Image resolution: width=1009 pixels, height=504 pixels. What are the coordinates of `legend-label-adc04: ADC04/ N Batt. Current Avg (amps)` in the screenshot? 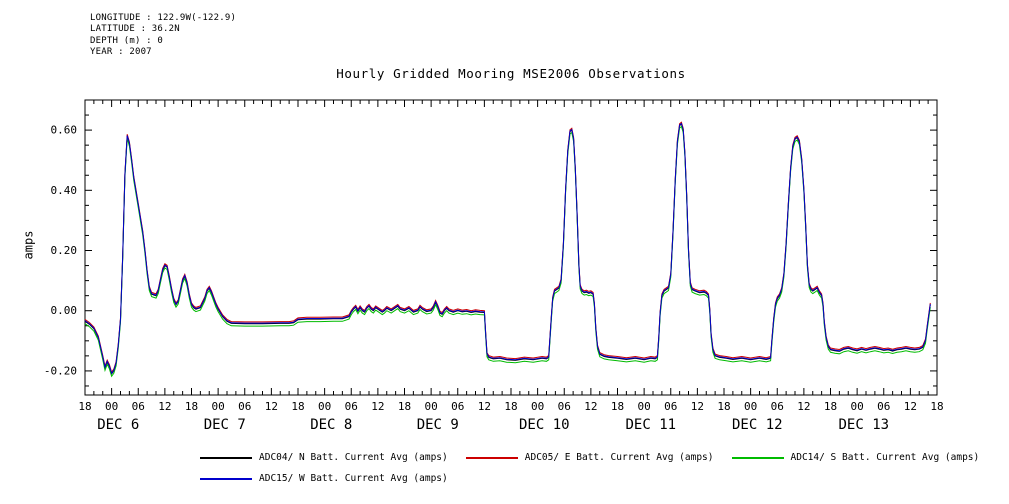 It's located at (353, 457).